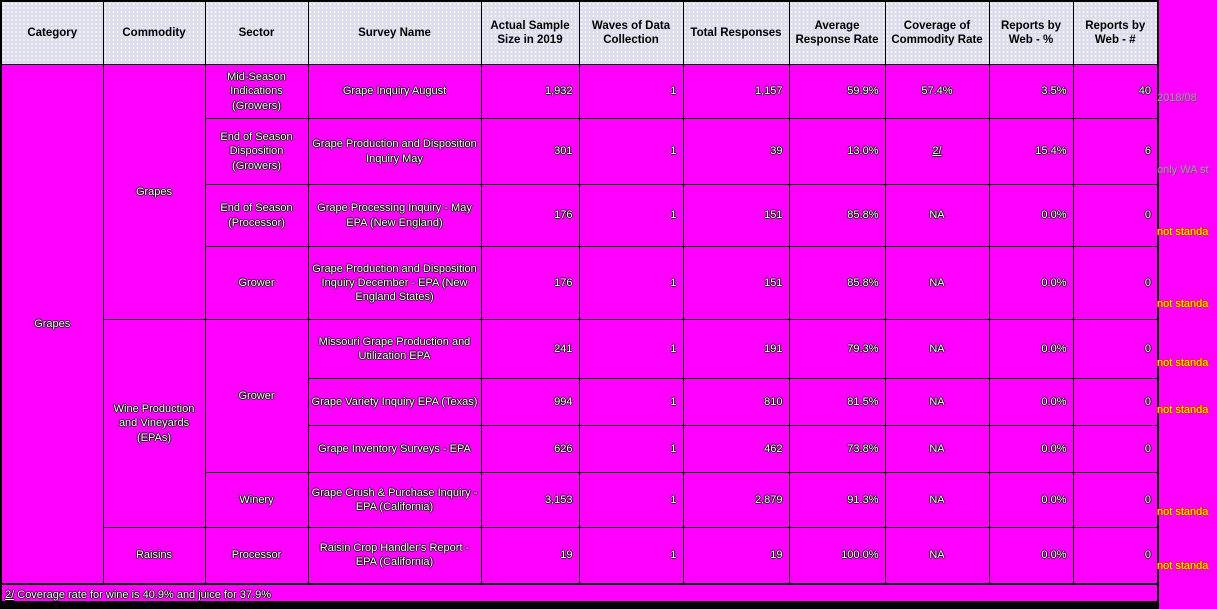 The height and width of the screenshot is (609, 1217). What do you see at coordinates (1177, 98) in the screenshot?
I see `cell-note: 2018/08` at bounding box center [1177, 98].